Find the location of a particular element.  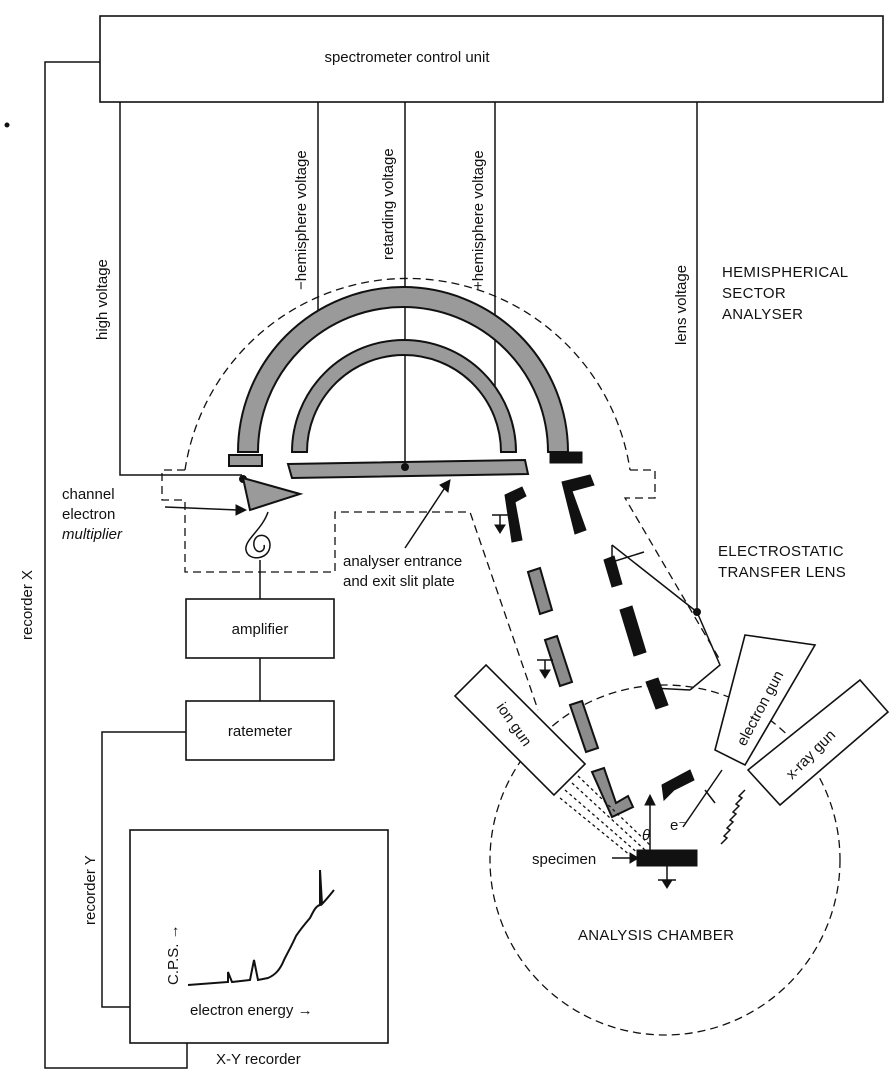

hemispherical-analyser is located at coordinates (405, 383).